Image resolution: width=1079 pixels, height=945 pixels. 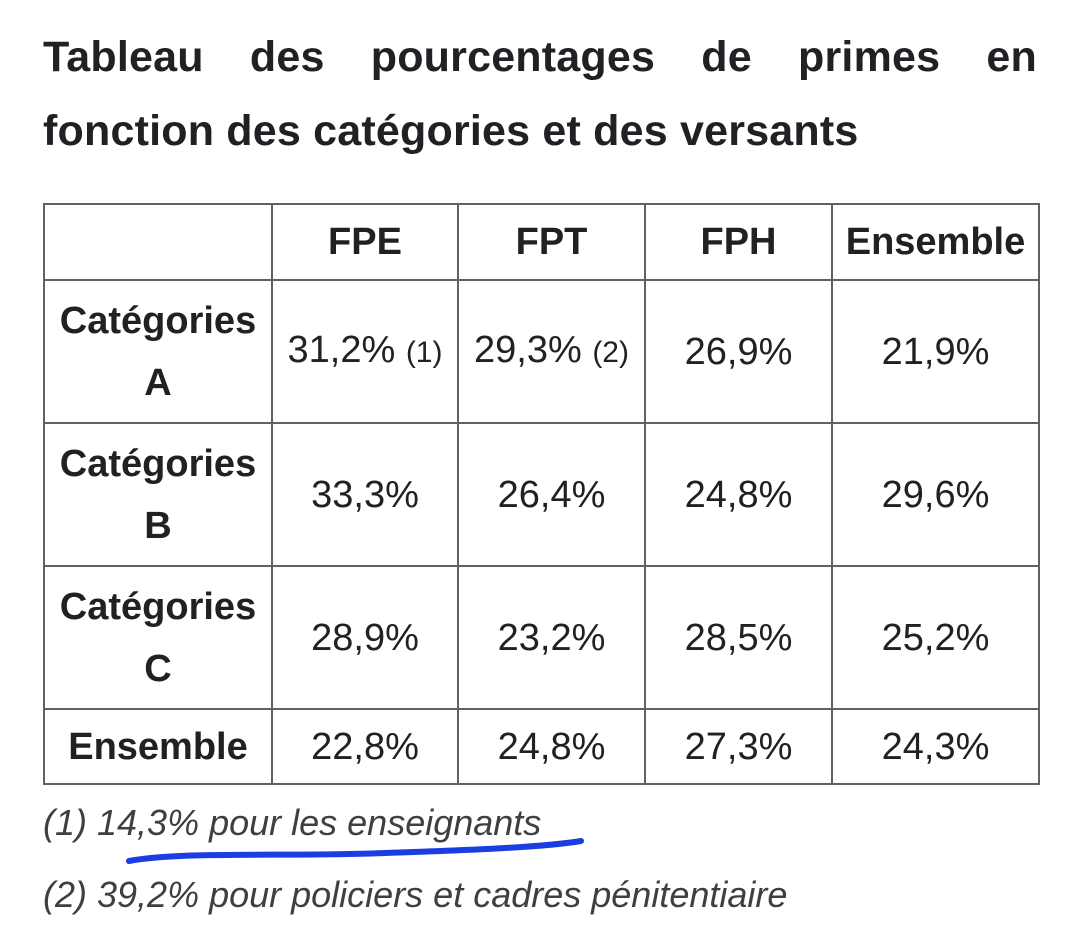 What do you see at coordinates (158, 637) in the screenshot?
I see `row-header-categorie-c: Catégories C` at bounding box center [158, 637].